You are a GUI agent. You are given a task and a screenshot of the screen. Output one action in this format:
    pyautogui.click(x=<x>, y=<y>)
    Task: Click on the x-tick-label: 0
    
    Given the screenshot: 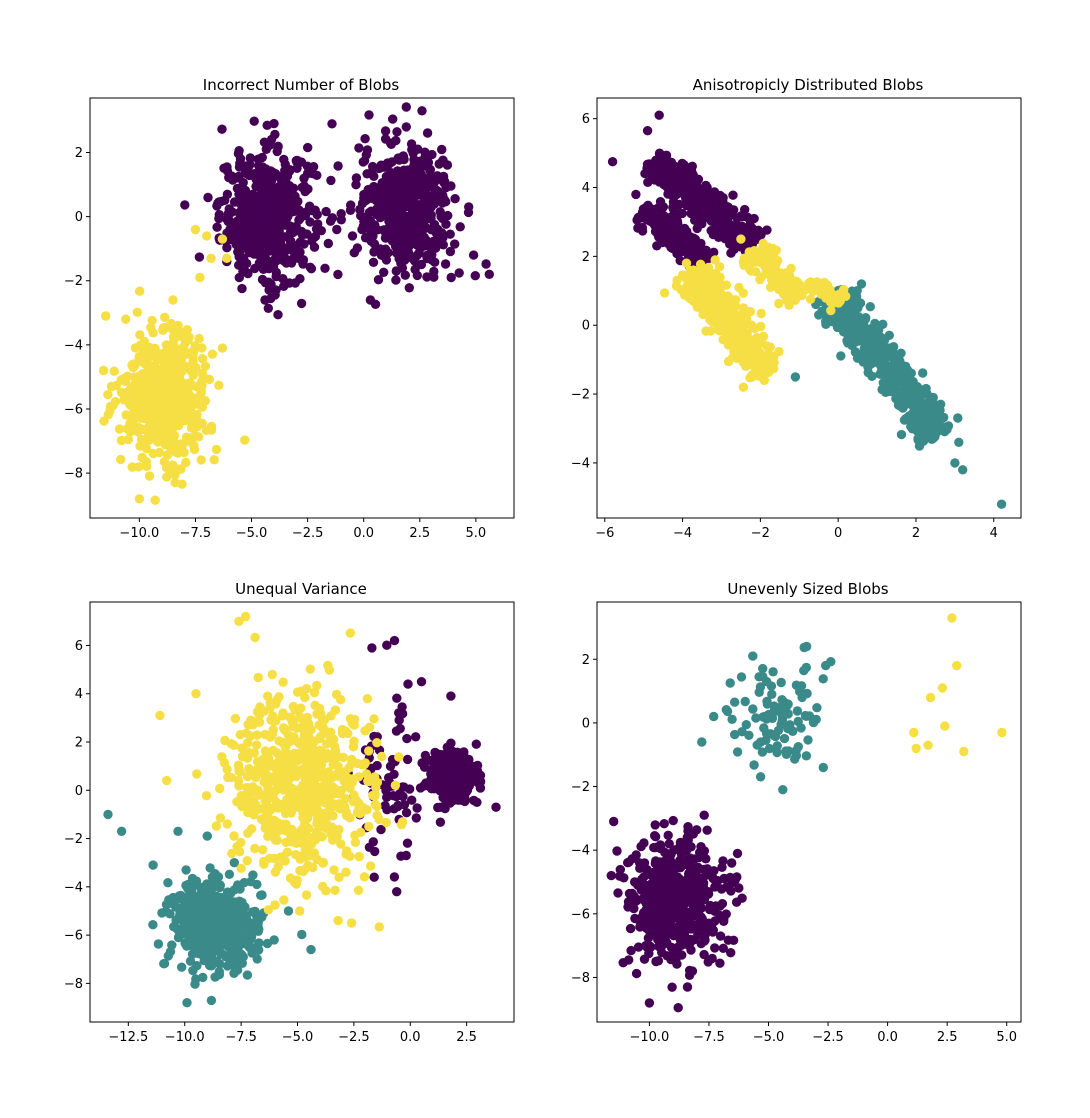 What is the action you would take?
    pyautogui.click(x=838, y=533)
    